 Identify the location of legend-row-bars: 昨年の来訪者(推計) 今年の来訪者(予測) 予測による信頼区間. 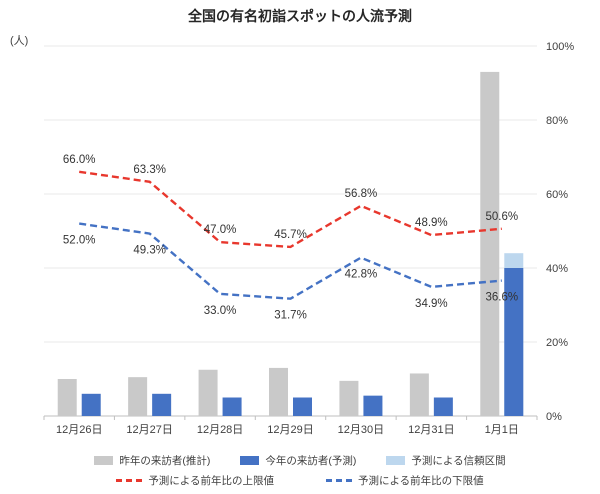
(300, 460).